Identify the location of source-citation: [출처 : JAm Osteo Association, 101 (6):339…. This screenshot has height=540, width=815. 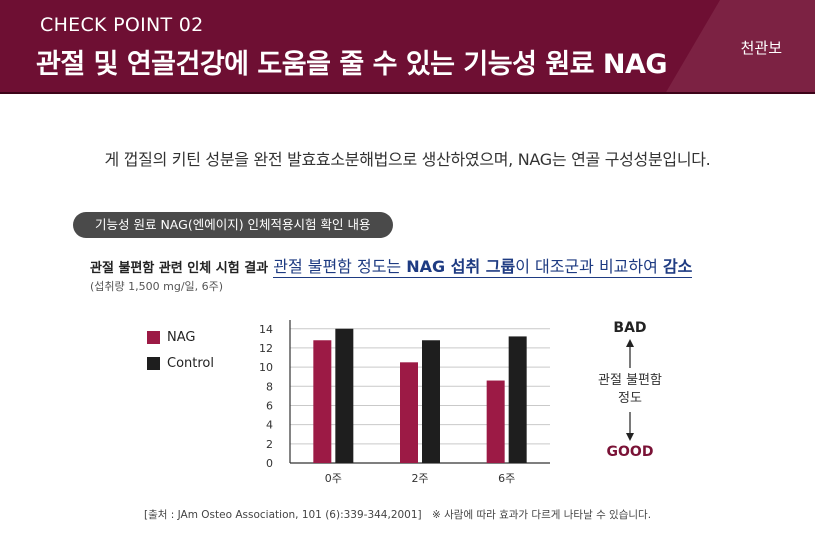
(283, 515).